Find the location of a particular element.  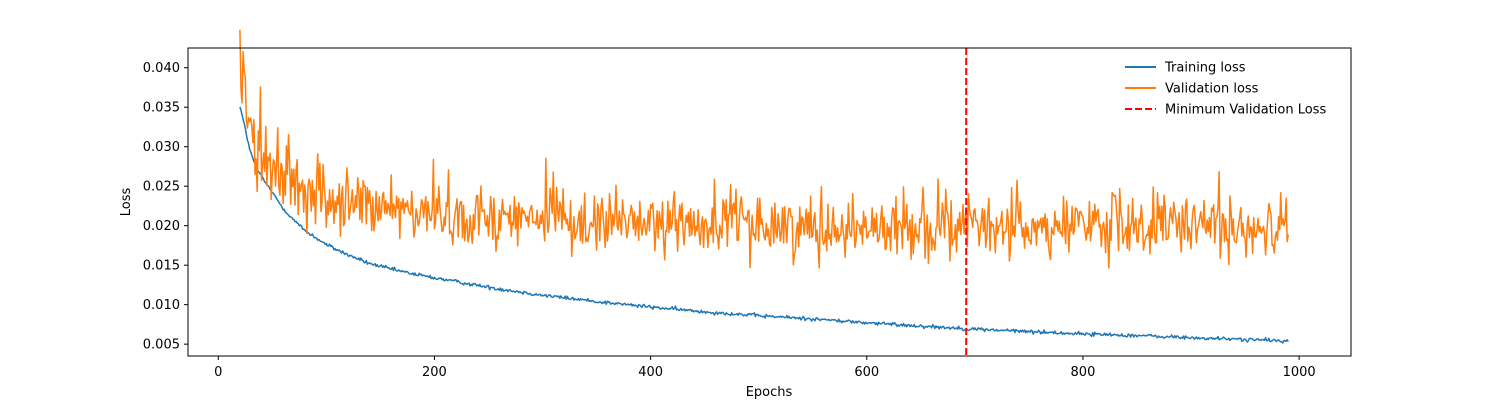

y-tick-label: 0.025 is located at coordinates (161, 187).